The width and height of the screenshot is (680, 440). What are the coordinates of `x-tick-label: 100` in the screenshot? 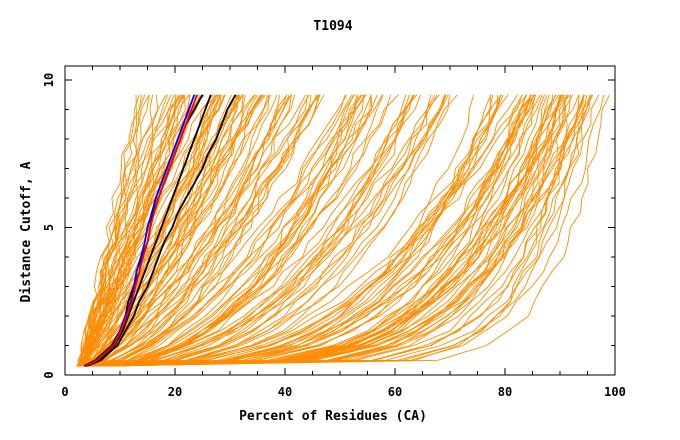 It's located at (615, 392).